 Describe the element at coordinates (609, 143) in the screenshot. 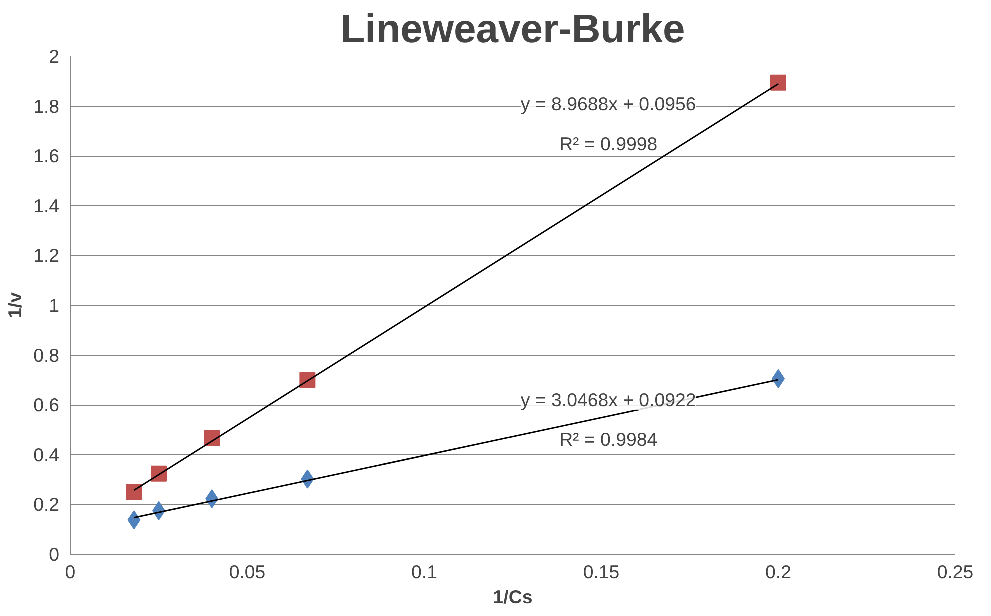

I see `annotation: R² = 0.9998` at that location.